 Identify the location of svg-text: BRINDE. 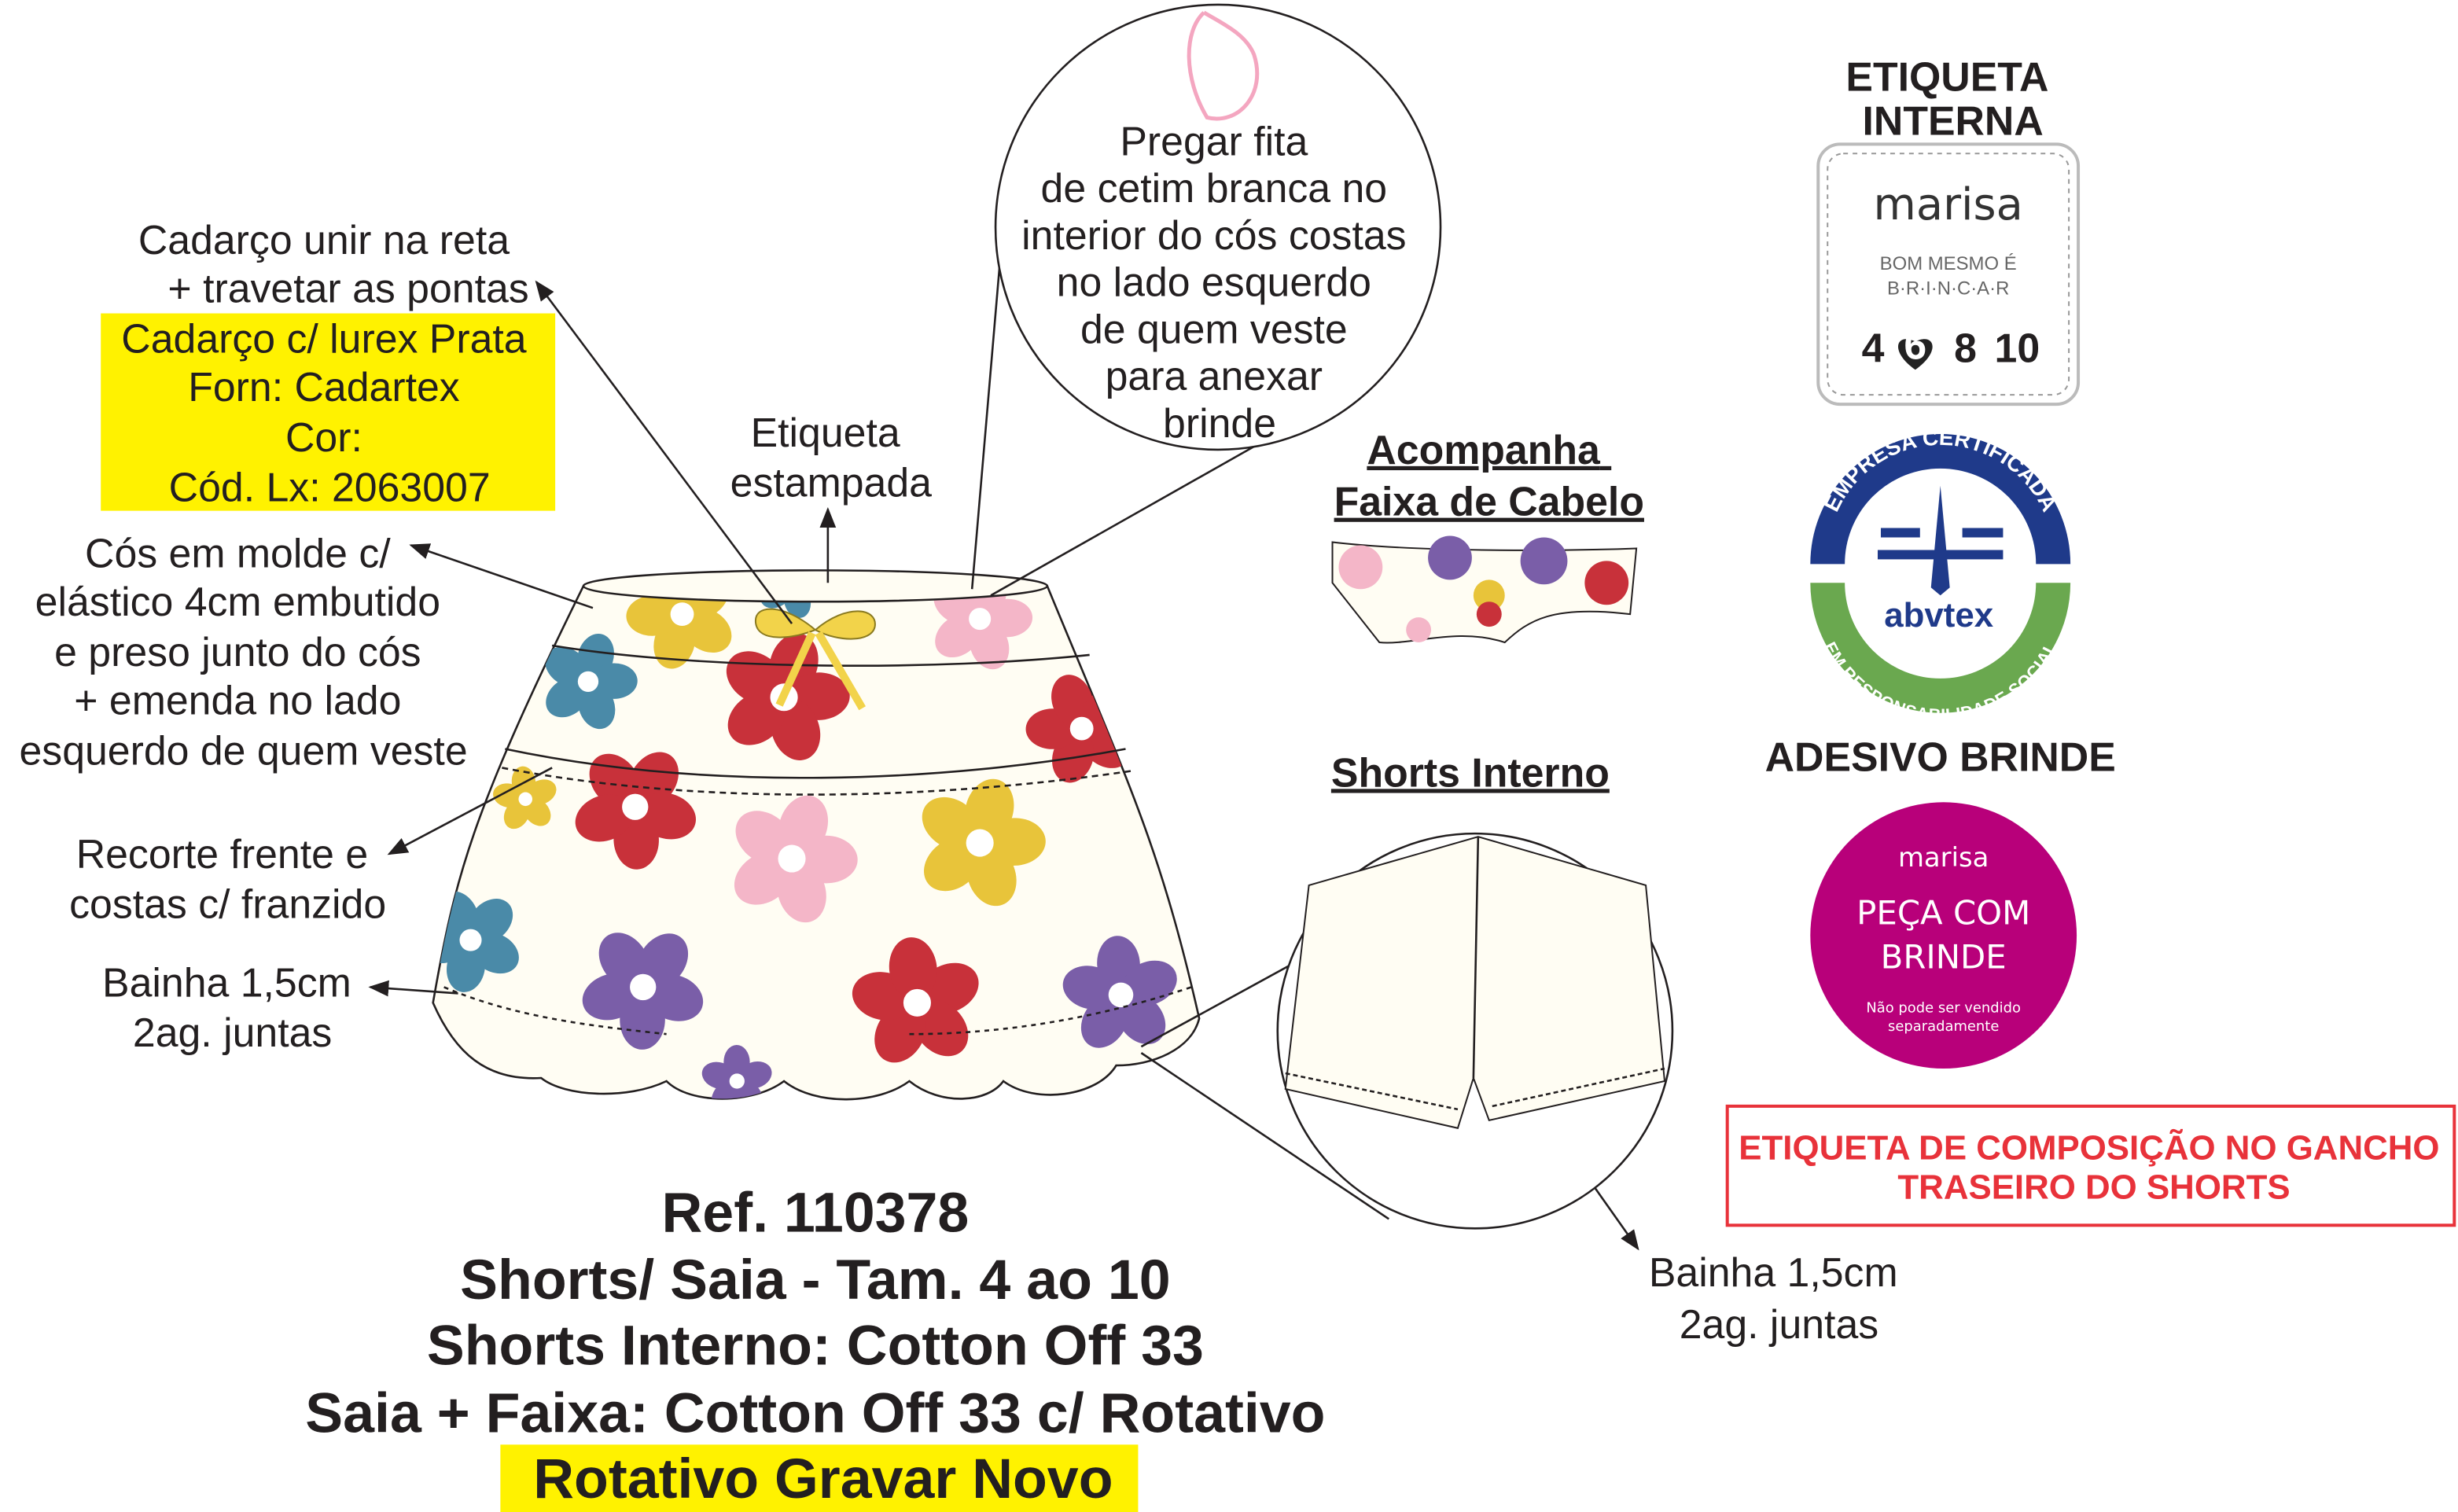
(1944, 957).